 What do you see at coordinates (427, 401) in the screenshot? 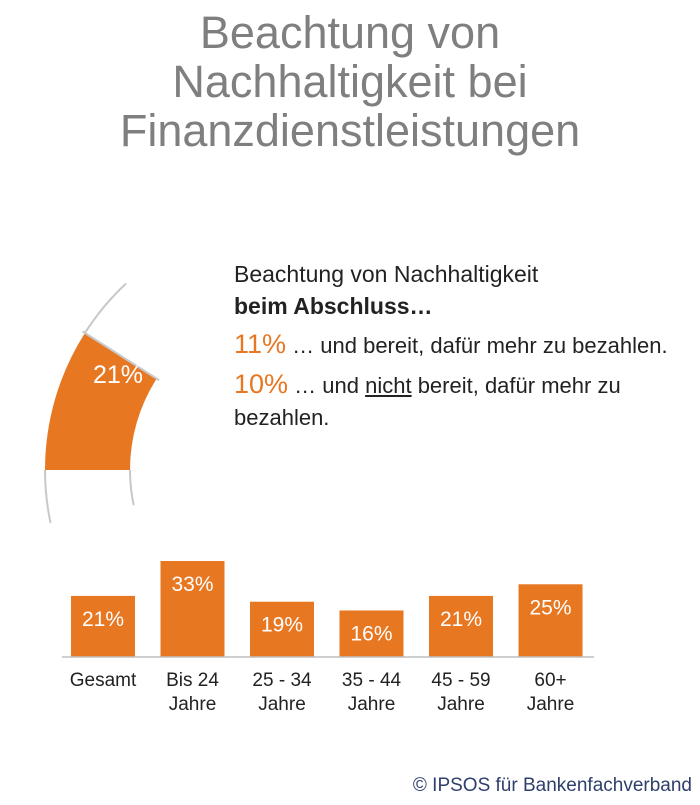
I see `callout-item-not-willing-text-after: bereit, dafür mehr zu bezahlen.` at bounding box center [427, 401].